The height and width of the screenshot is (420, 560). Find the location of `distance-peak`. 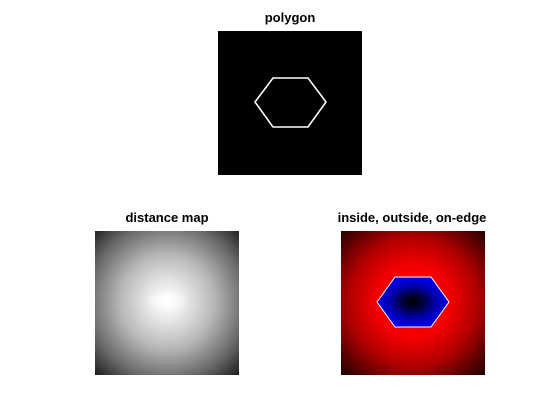

distance-peak is located at coordinates (167, 301).